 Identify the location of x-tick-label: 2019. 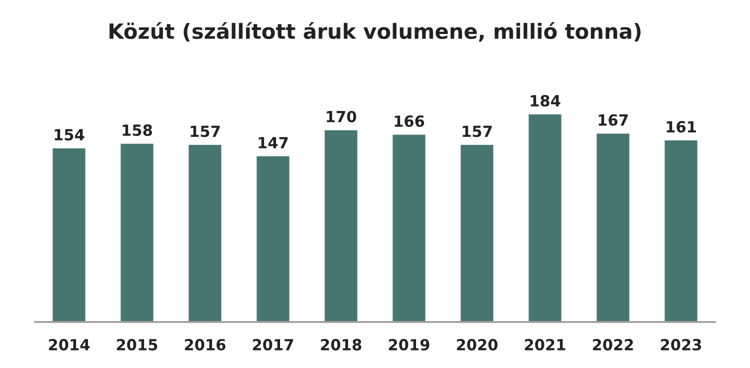
(409, 344).